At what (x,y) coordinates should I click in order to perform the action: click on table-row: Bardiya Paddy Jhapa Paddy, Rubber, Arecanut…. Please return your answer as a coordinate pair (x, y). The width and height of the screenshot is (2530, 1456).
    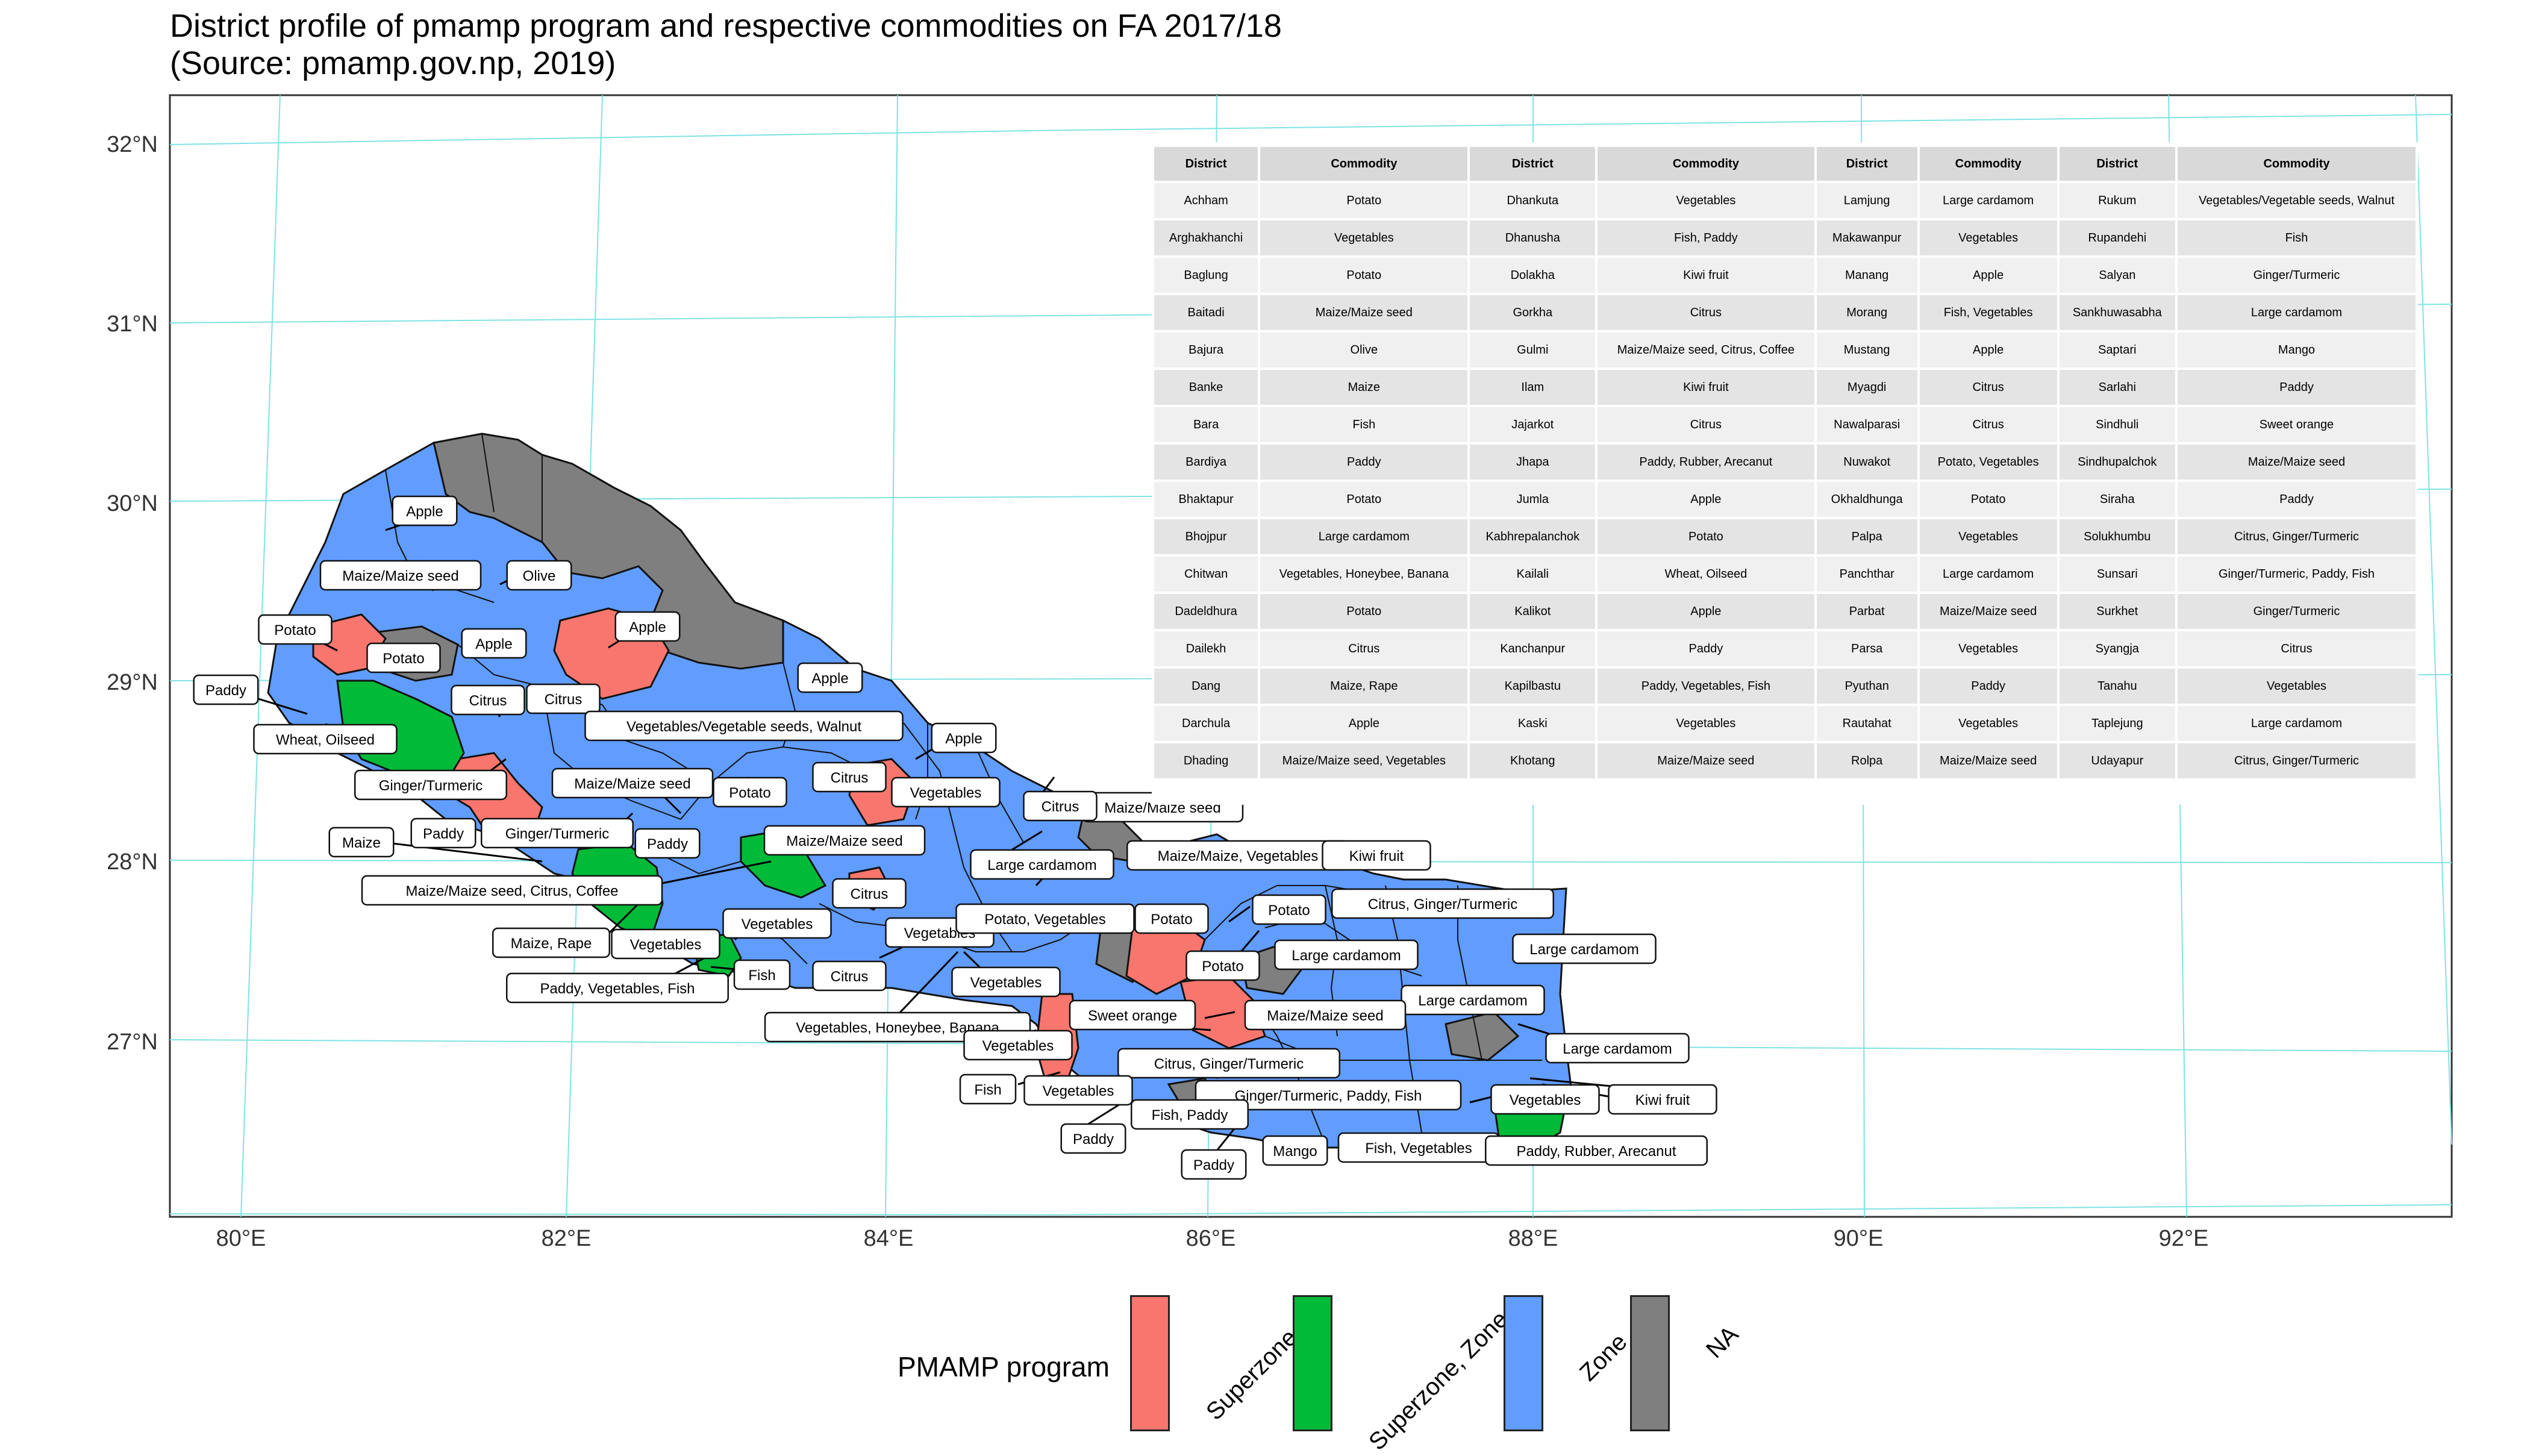
    Looking at the image, I should click on (1785, 463).